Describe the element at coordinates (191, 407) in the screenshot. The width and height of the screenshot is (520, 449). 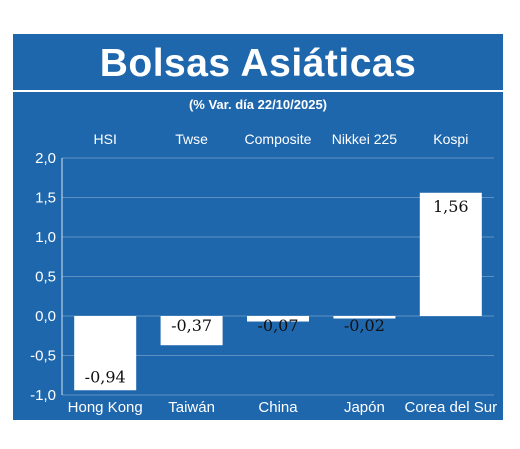
I see `x-tick-label: Taiwán` at that location.